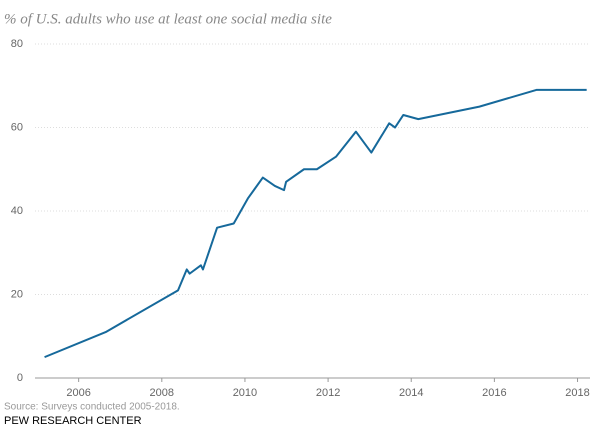  What do you see at coordinates (73, 421) in the screenshot?
I see `credit: PEW RESEARCH CENTER` at bounding box center [73, 421].